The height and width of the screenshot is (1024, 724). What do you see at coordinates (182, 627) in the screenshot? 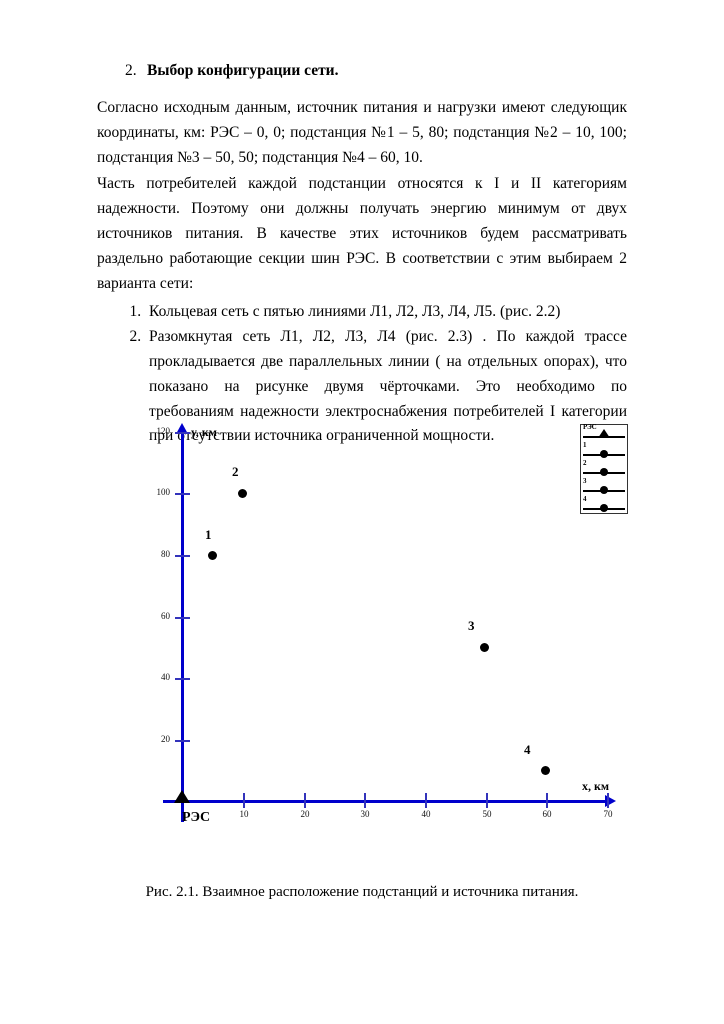
I see `y-axis-line` at bounding box center [182, 627].